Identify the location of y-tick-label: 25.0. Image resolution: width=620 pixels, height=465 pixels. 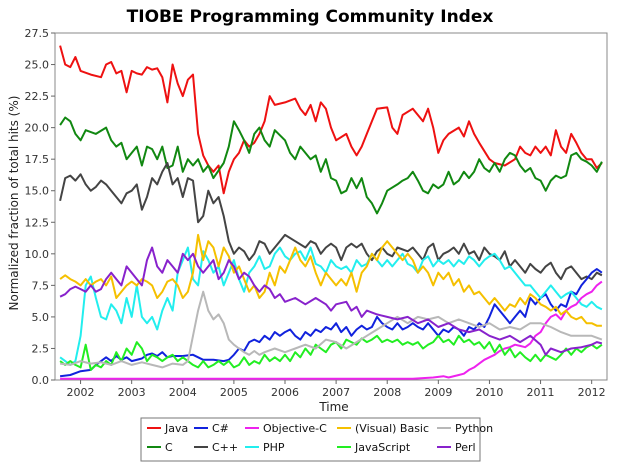
(37, 65).